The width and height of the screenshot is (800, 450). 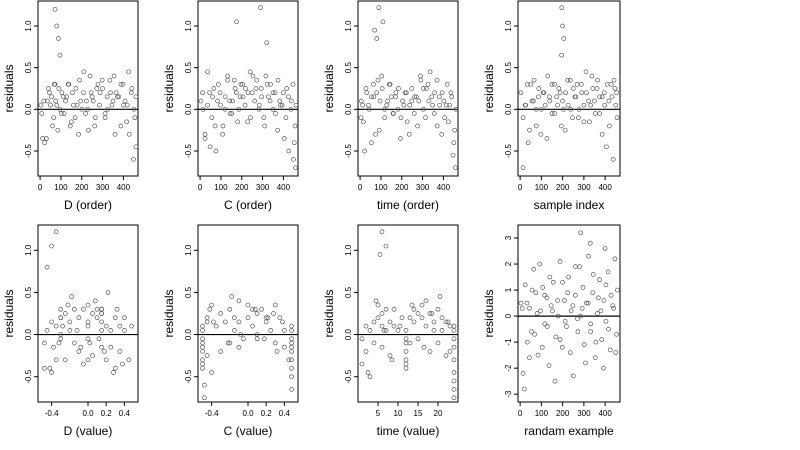 What do you see at coordinates (242, 187) in the screenshot?
I see `x-tick-label: 200` at bounding box center [242, 187].